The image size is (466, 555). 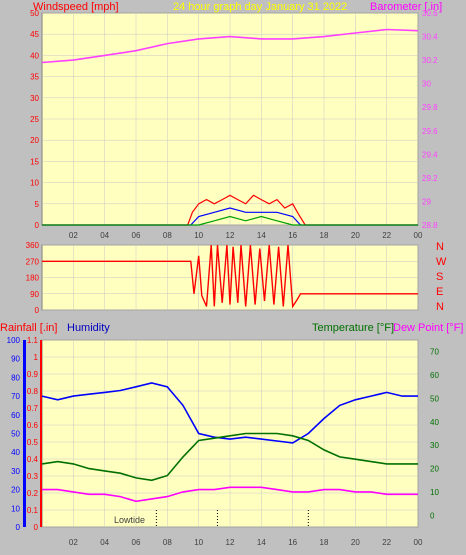 I want to click on windspeed-tick-label: 40, so click(x=34, y=55).